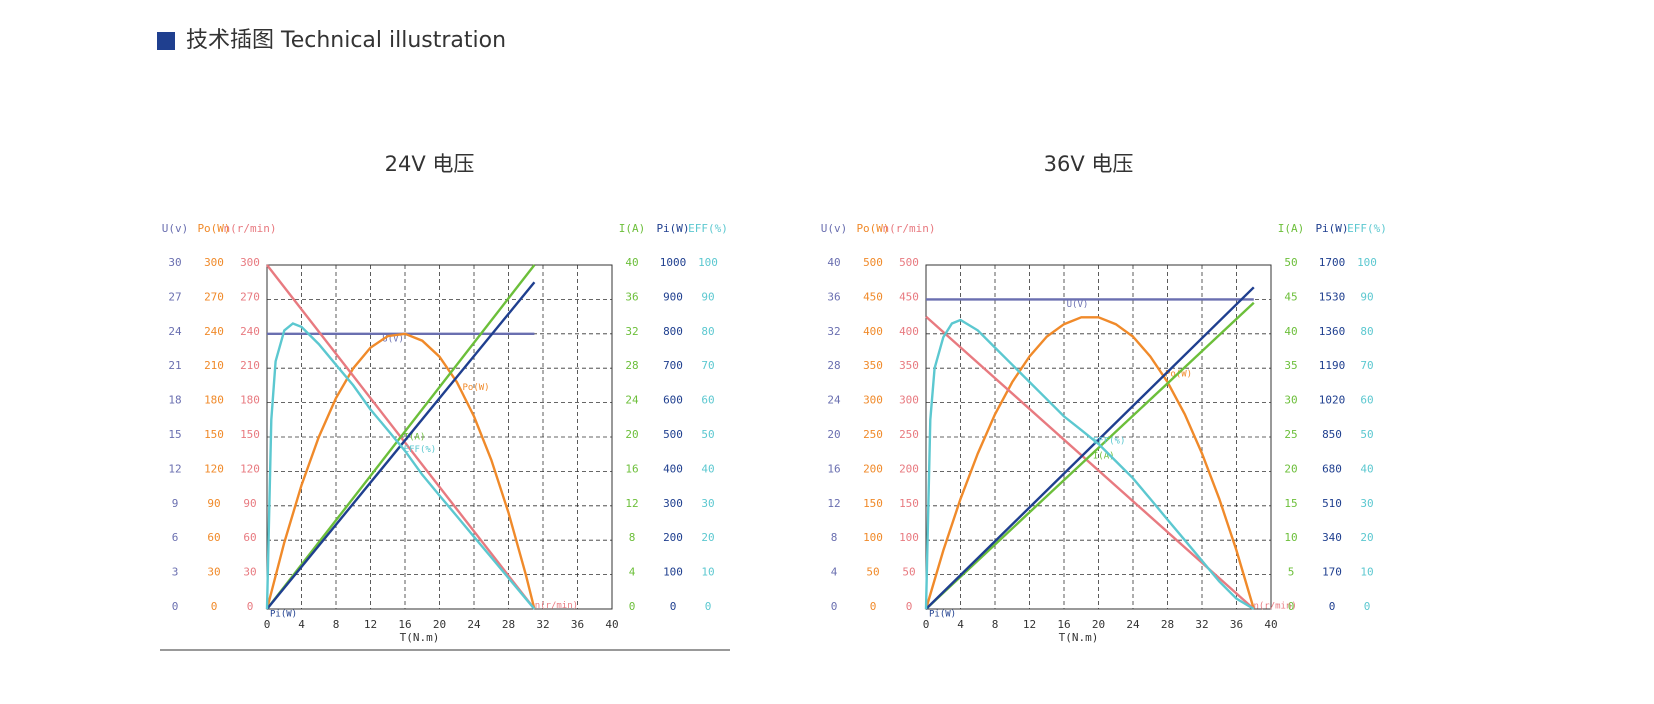  I want to click on y-axis-label: EFF(%), so click(1367, 228).